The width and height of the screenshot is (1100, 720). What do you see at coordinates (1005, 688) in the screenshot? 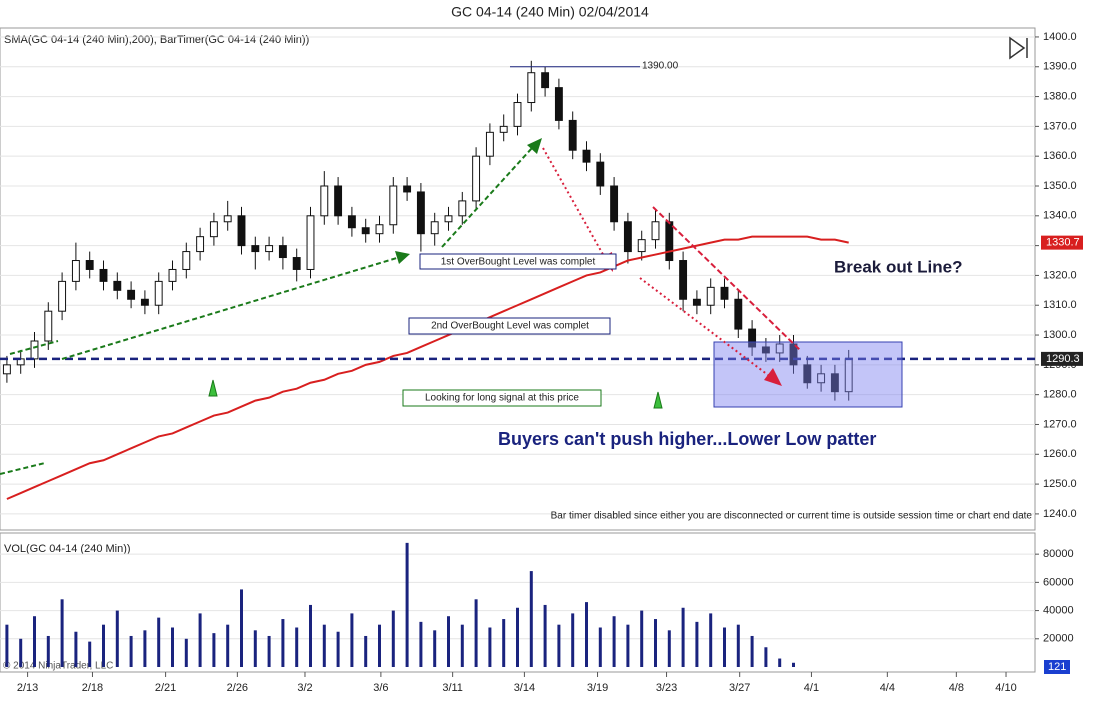
I see `x-tick-label: 4/10` at bounding box center [1005, 688].